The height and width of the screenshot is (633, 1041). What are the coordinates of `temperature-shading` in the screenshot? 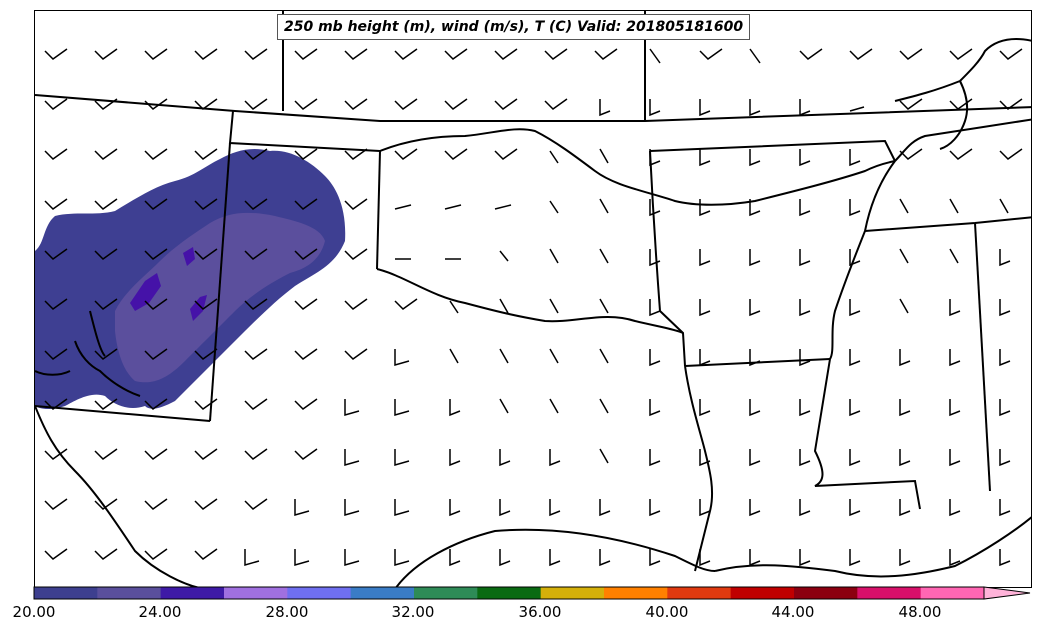 It's located at (190, 279).